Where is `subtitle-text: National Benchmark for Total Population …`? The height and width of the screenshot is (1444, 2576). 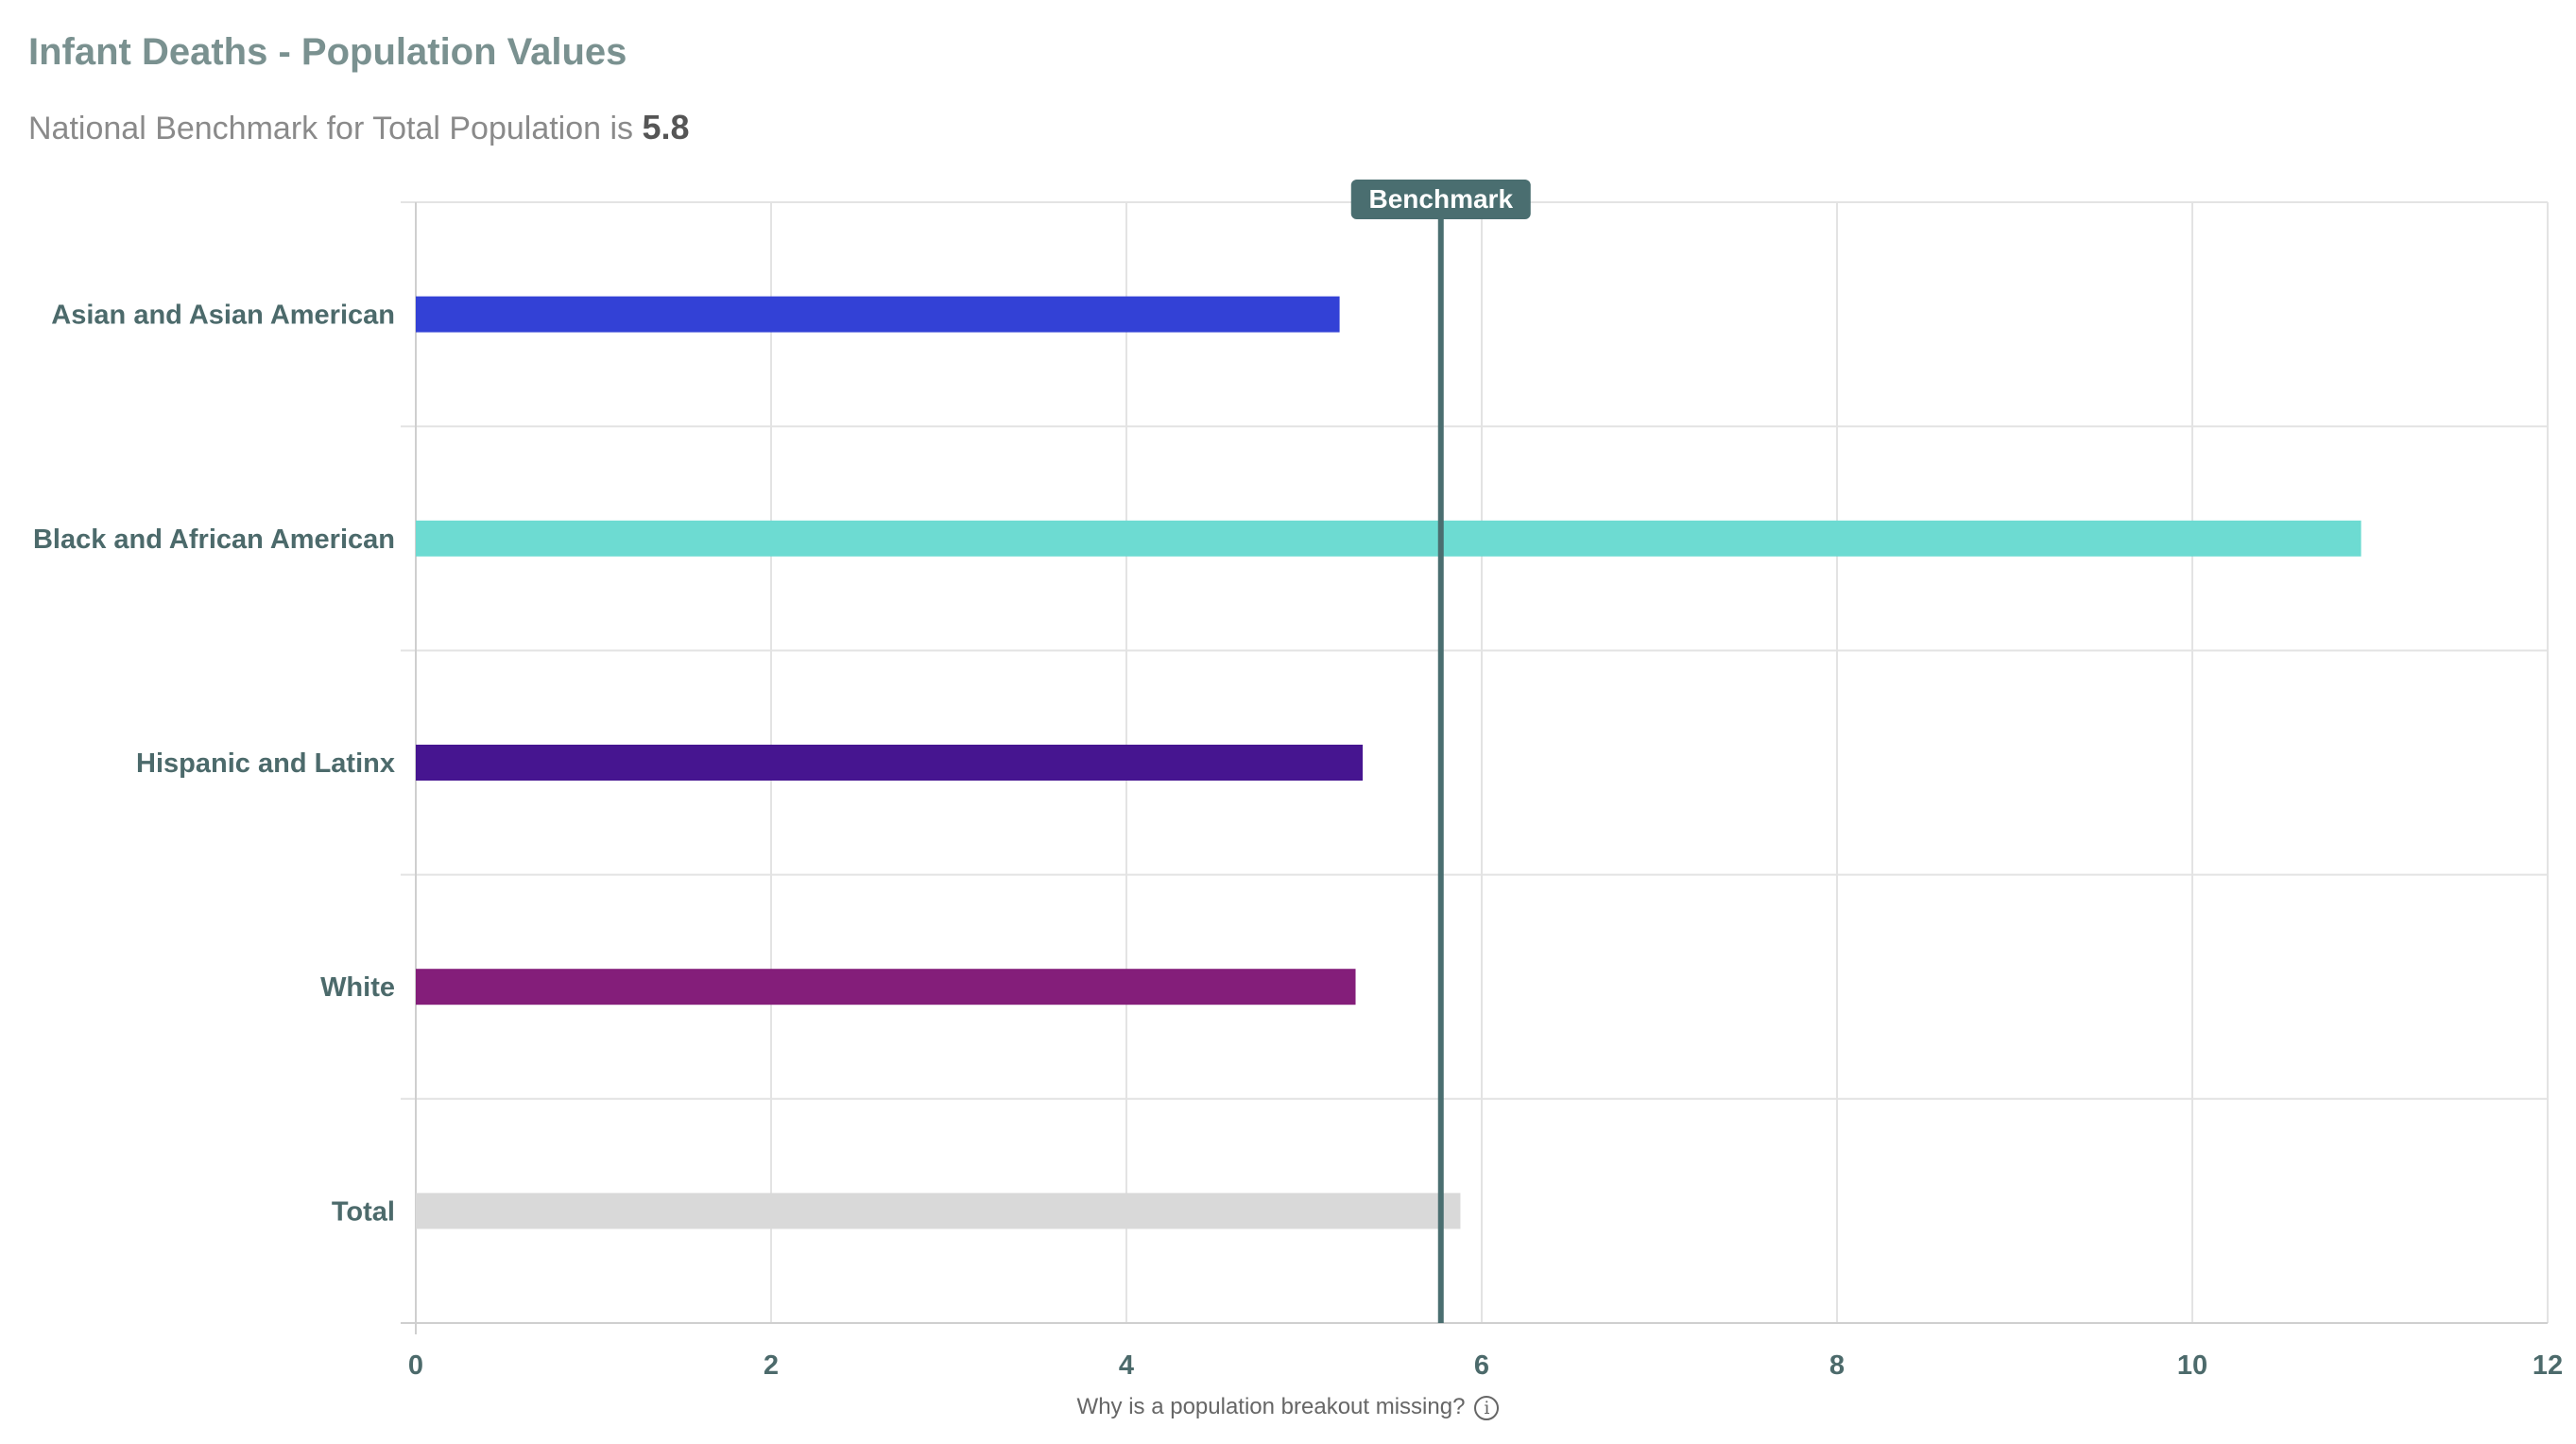
subtitle-text: National Benchmark for Total Population … is located at coordinates (331, 129).